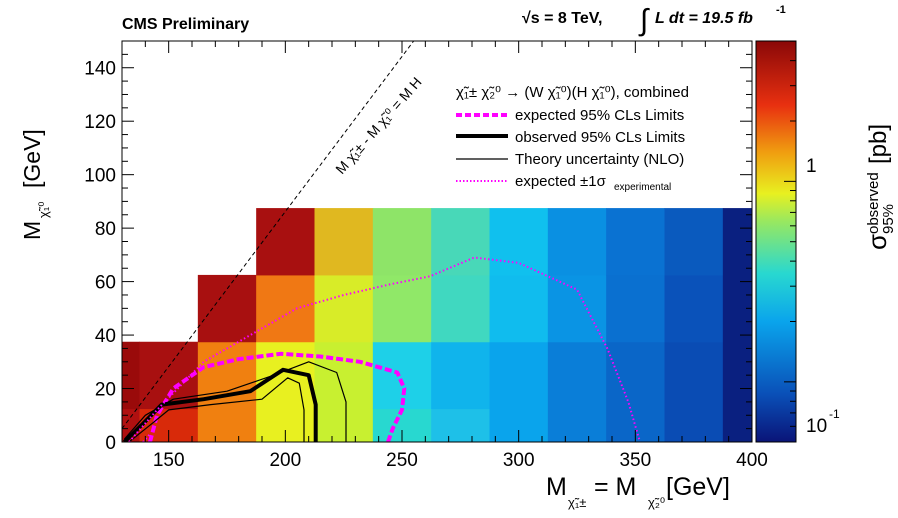  Describe the element at coordinates (654, 20) in the screenshot. I see `header-right: √s = 8 TeV, ∫ L dt = 19.5 fb -1` at that location.